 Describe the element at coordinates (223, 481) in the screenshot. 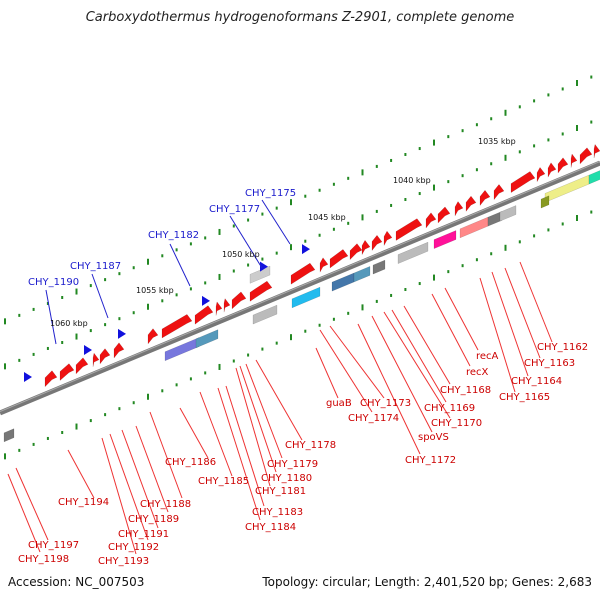

I see `gene-label-chy-1185: CHY_1185` at that location.